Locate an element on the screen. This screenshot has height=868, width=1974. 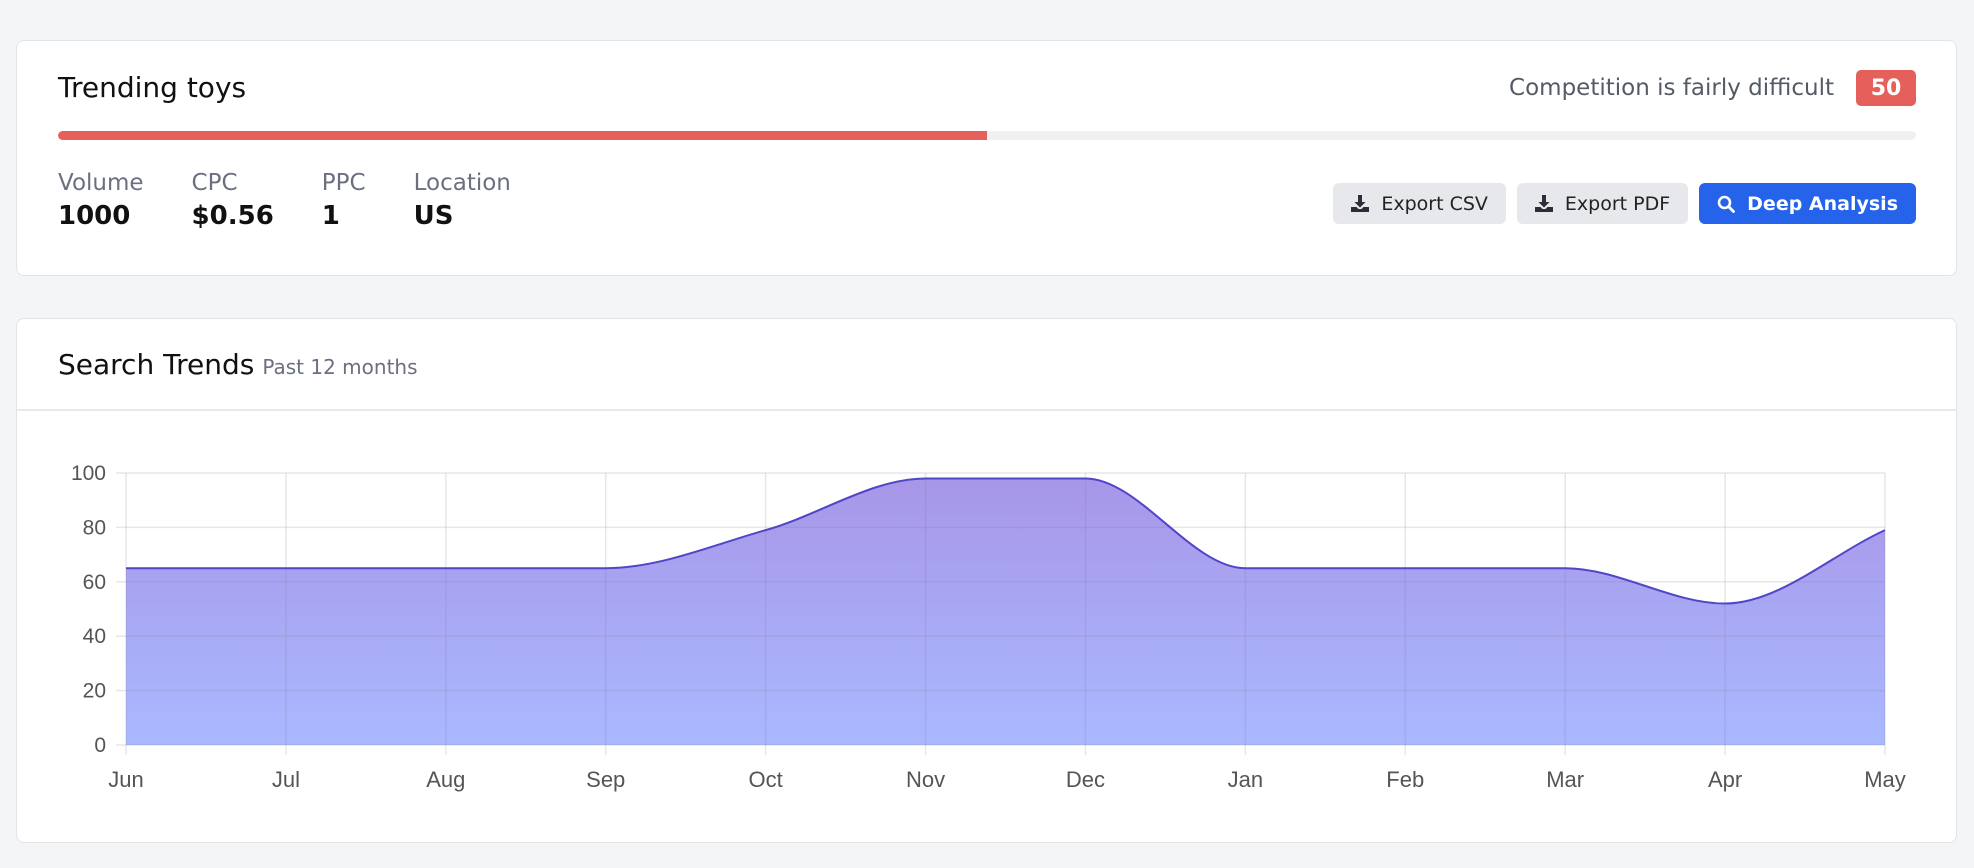
stat-cpc: CPC $0.56 is located at coordinates (233, 201).